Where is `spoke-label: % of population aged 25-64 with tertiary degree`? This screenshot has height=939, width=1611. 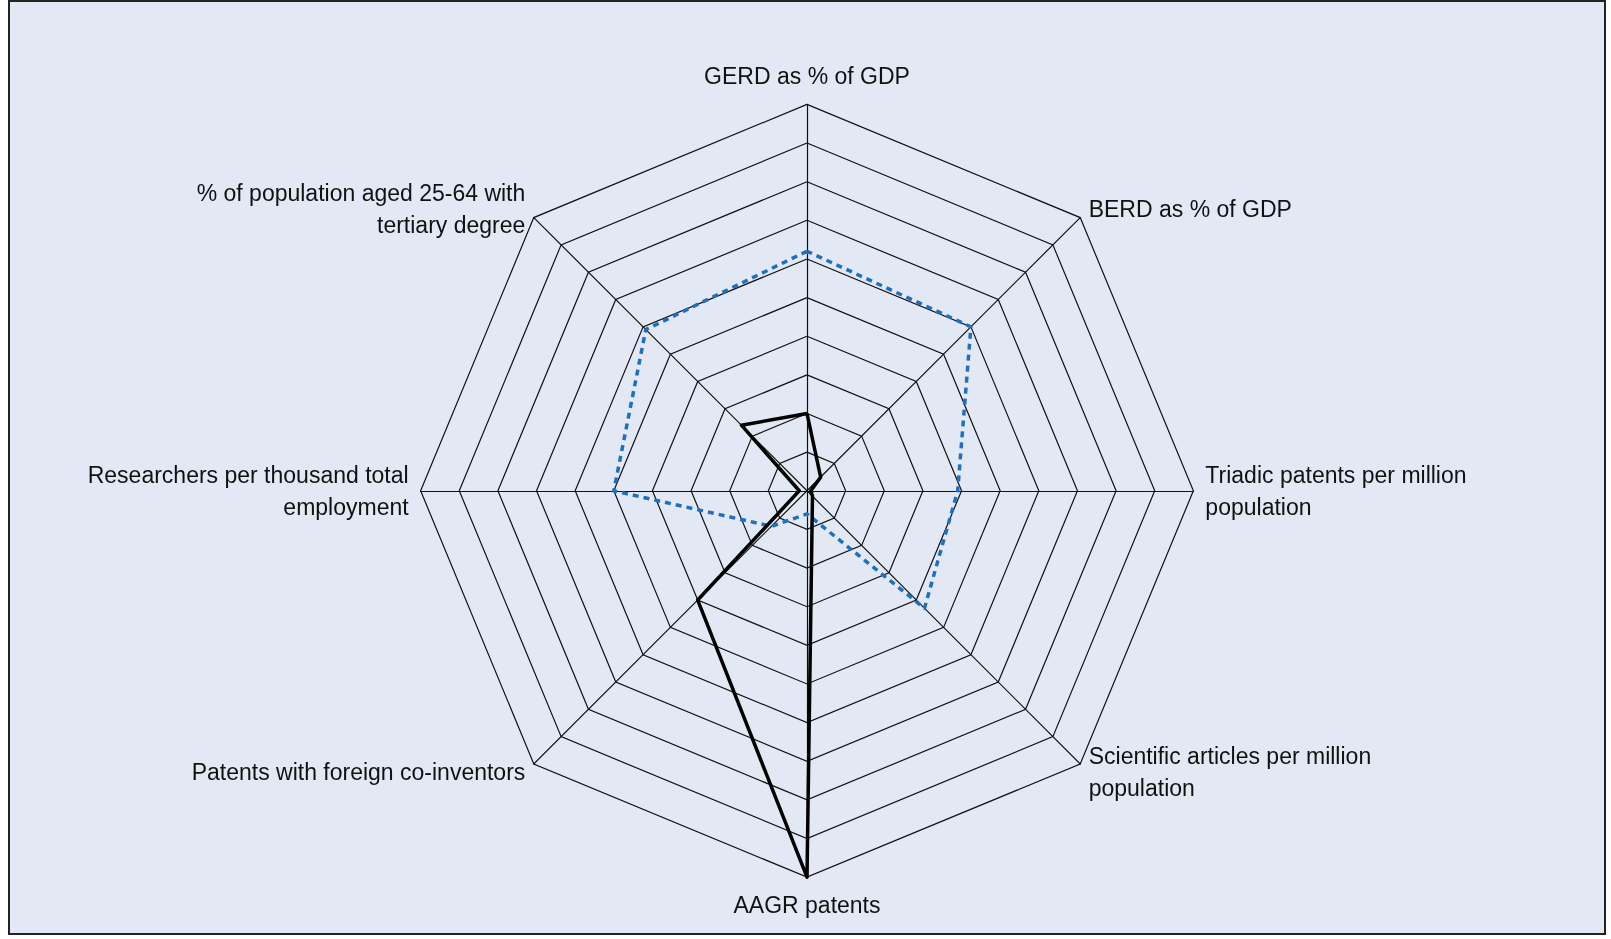
spoke-label: % of population aged 25-64 with tertiary degree is located at coordinates (361, 209).